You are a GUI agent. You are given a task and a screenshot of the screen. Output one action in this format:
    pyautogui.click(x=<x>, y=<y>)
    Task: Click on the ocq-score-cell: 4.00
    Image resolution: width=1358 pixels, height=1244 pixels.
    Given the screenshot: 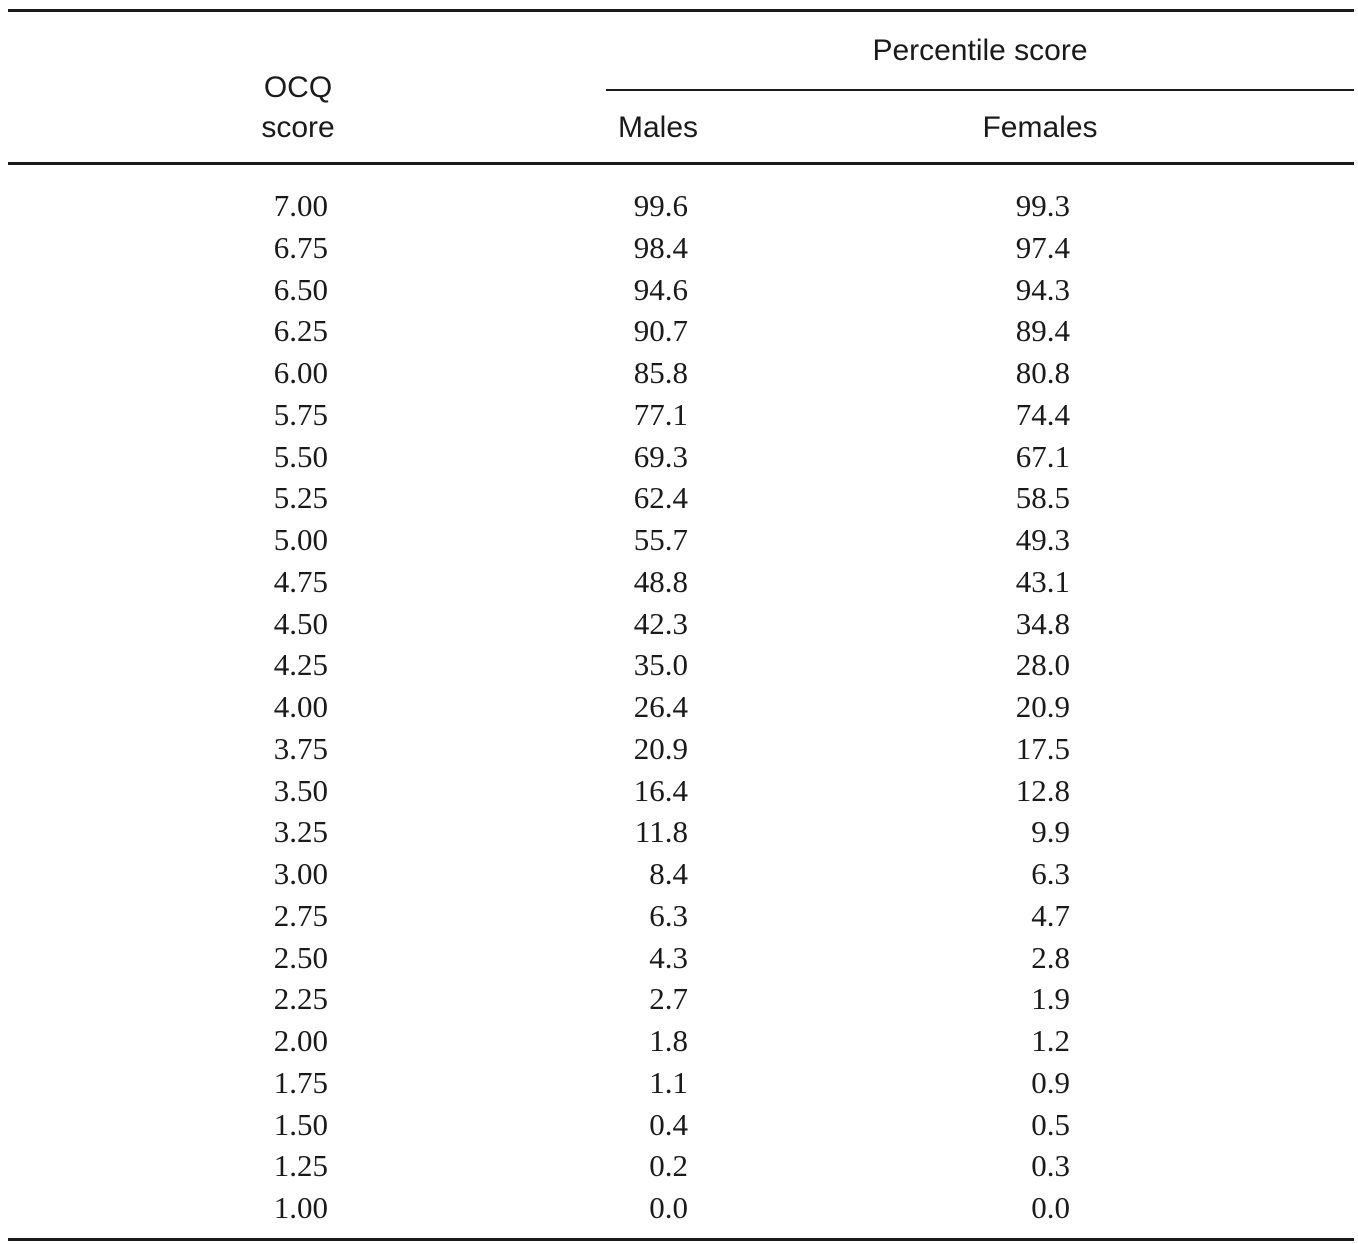 What is the action you would take?
    pyautogui.click(x=300, y=706)
    